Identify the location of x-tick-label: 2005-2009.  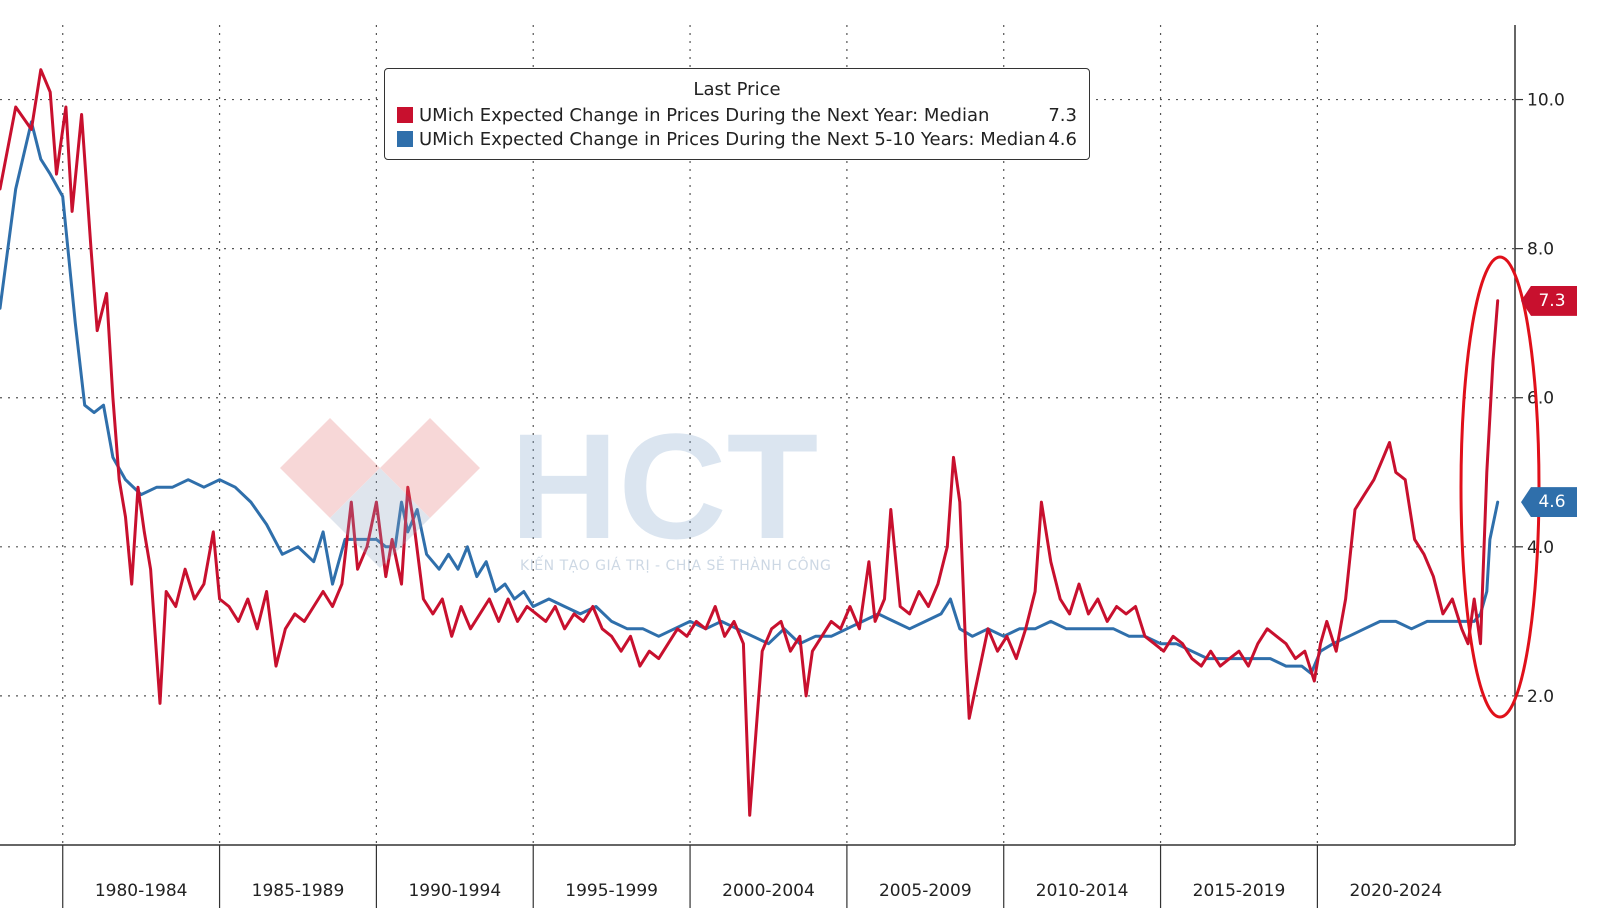
(925, 891).